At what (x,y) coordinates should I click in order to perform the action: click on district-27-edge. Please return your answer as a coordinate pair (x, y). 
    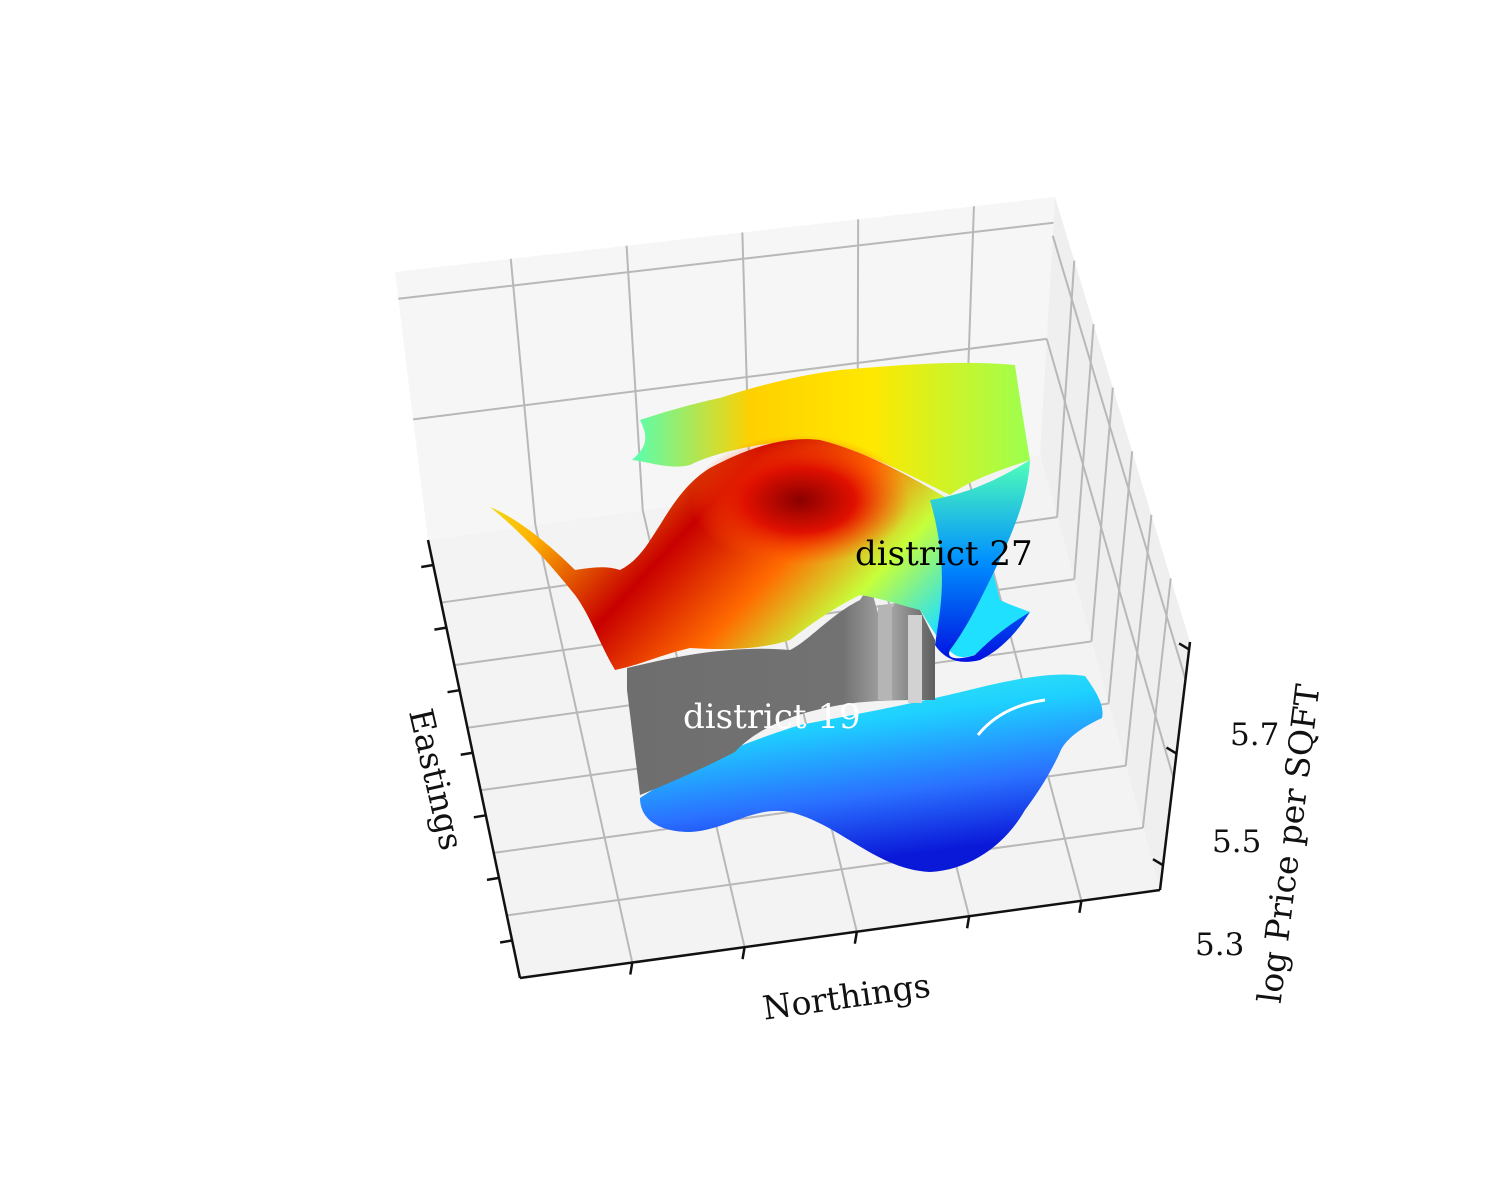
    Looking at the image, I should click on (980, 561).